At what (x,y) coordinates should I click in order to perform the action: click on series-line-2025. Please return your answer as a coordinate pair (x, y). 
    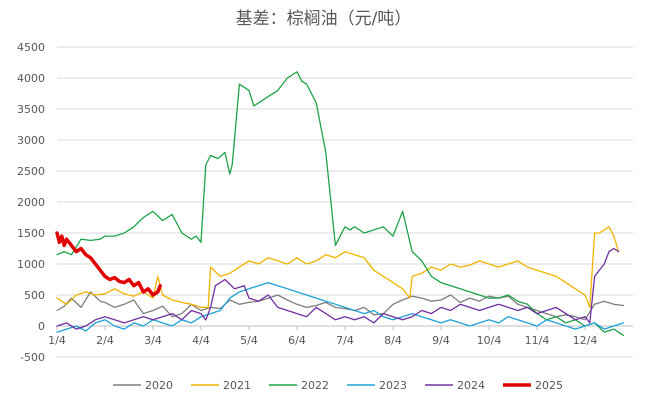
    Looking at the image, I should click on (108, 264).